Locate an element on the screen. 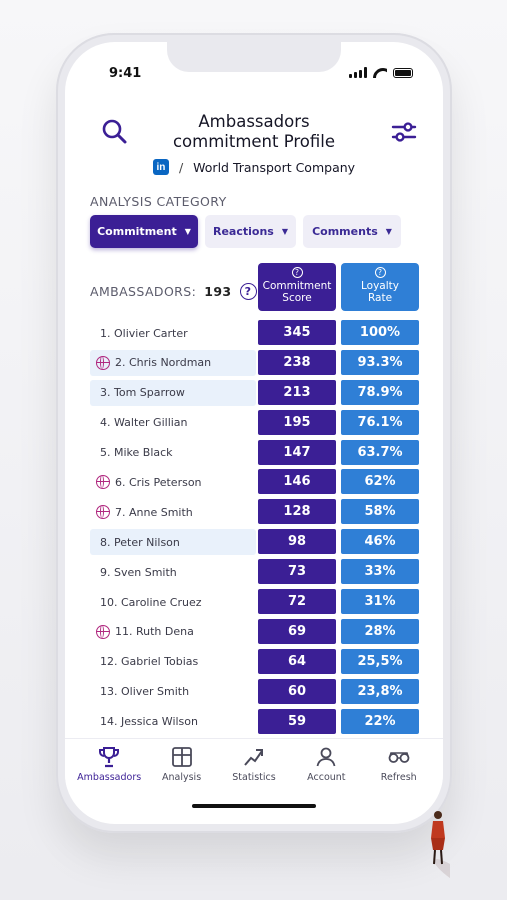 This screenshot has height=900, width=507. ambassadors-count-label: AMBASSADORS: 193 ? is located at coordinates (173, 291).